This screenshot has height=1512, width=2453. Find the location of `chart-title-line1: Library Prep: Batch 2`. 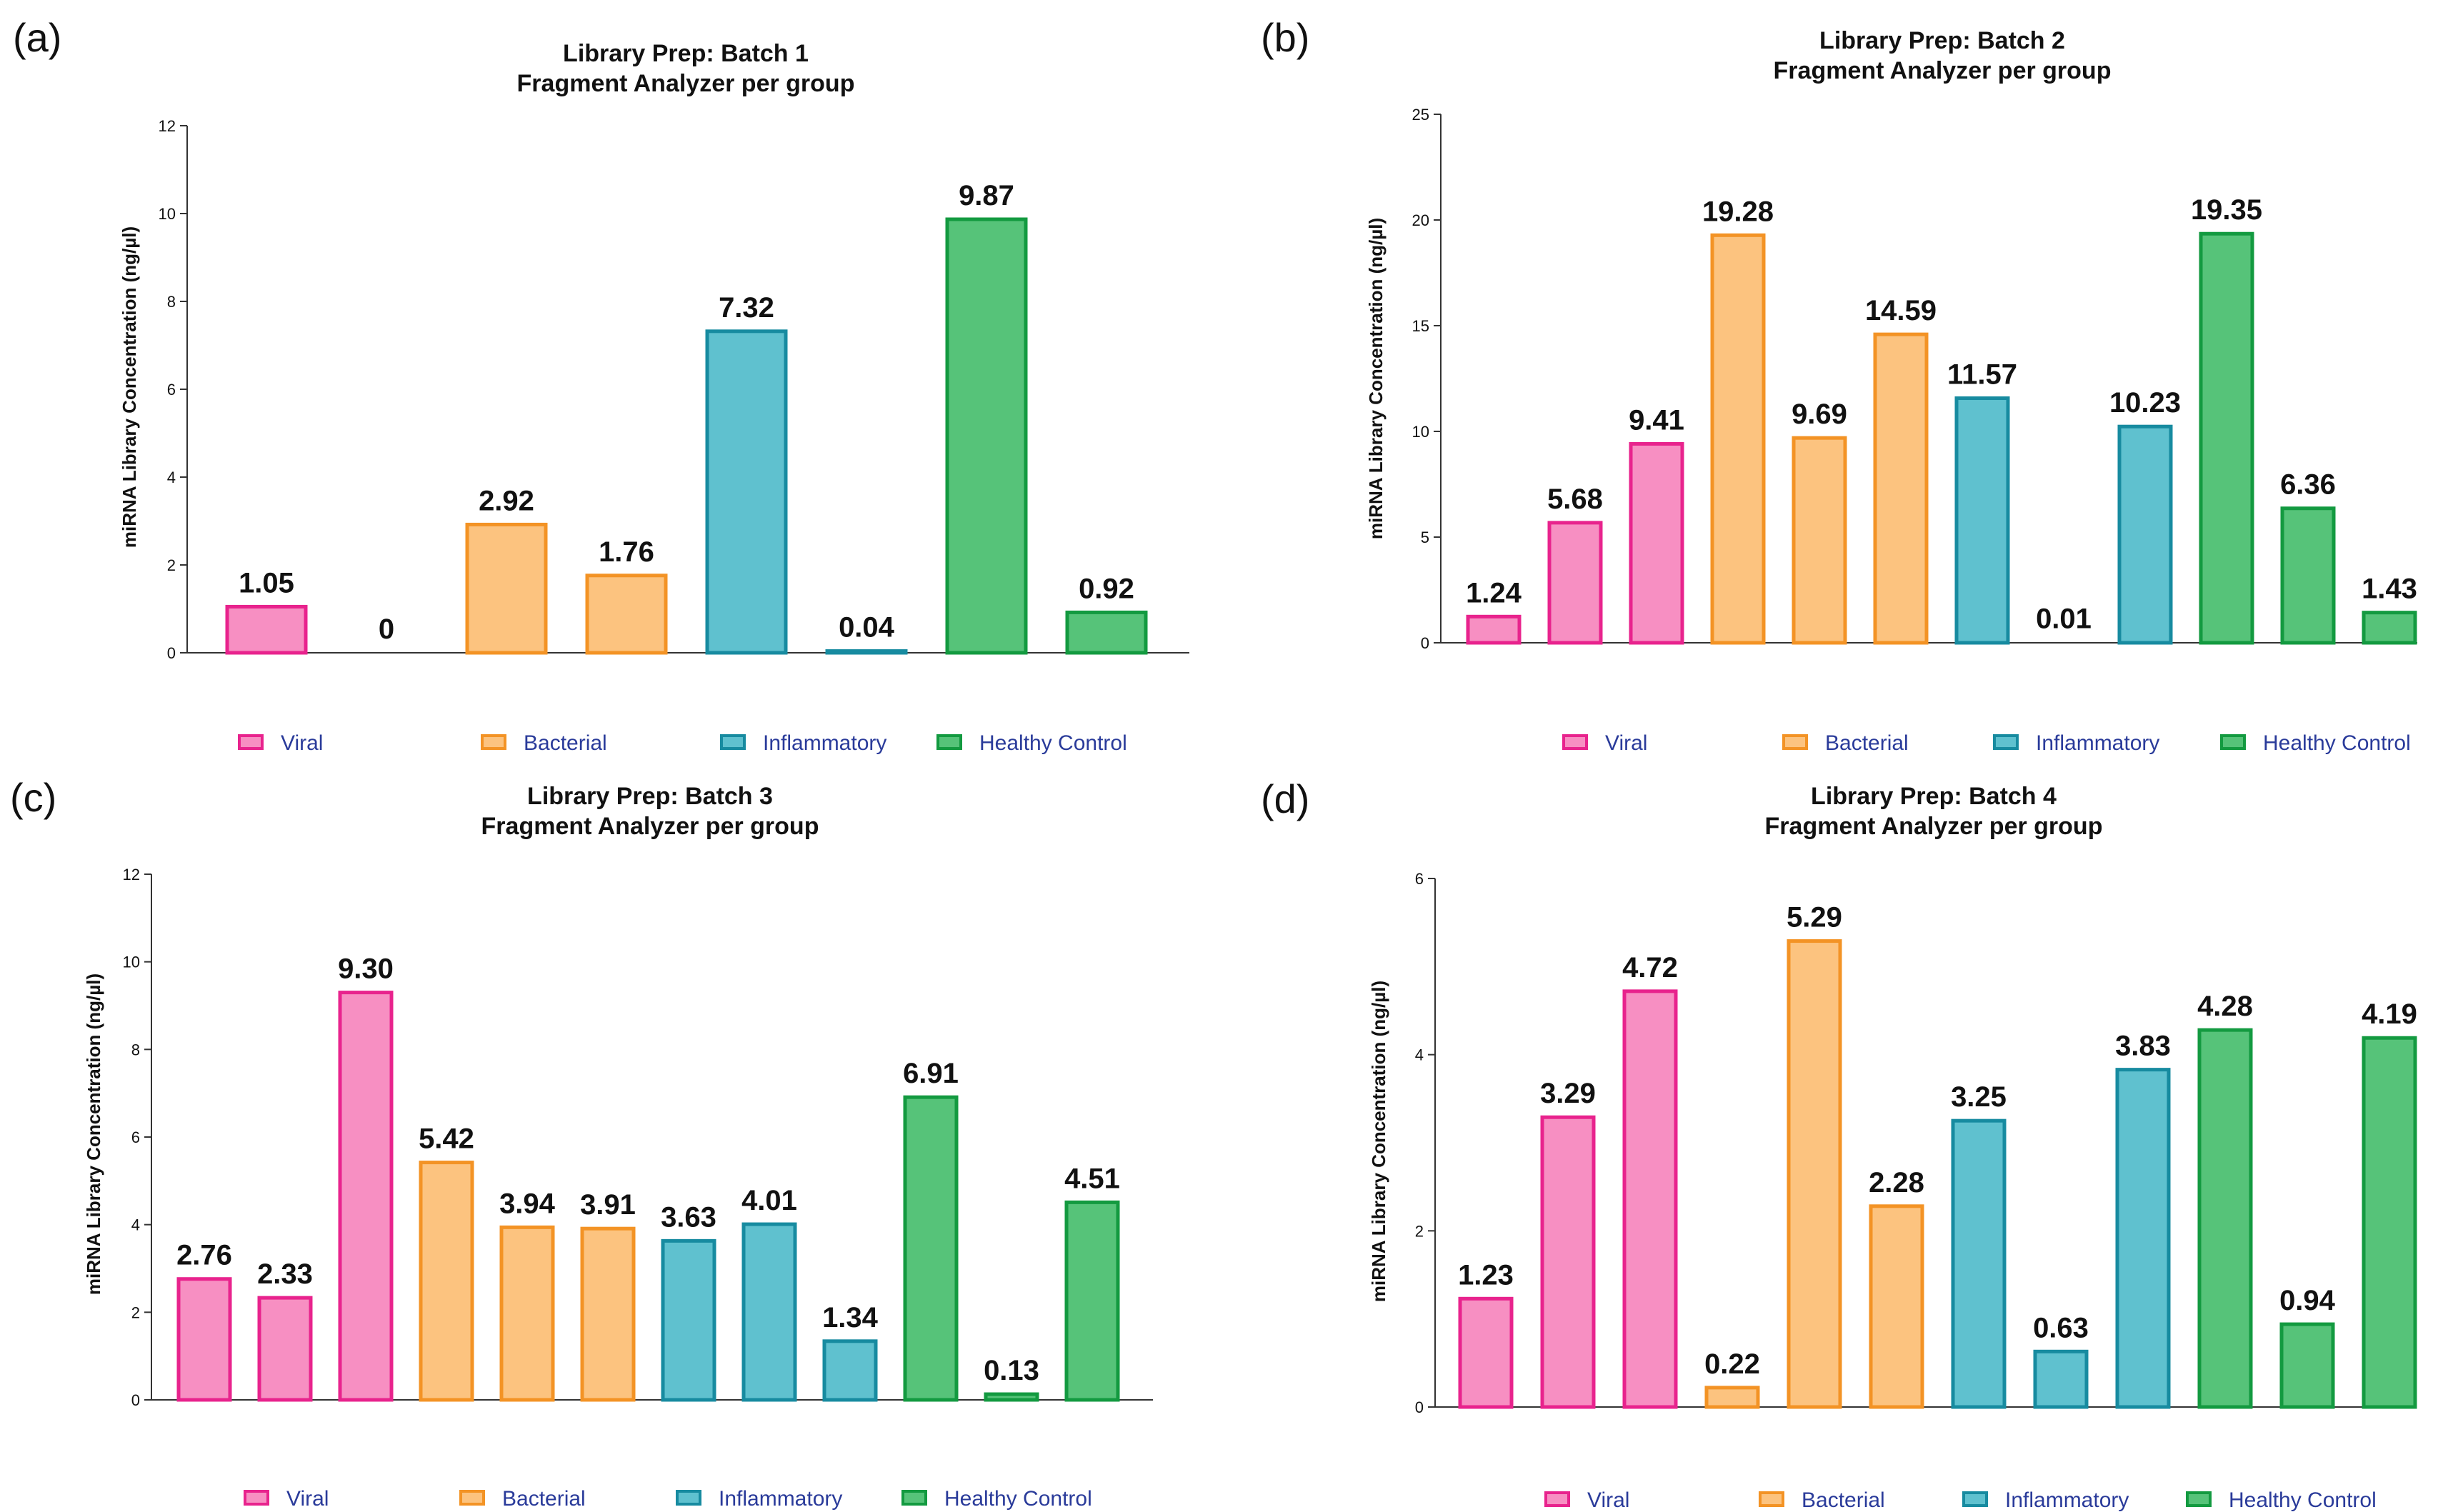

chart-title-line1: Library Prep: Batch 2 is located at coordinates (1942, 40).